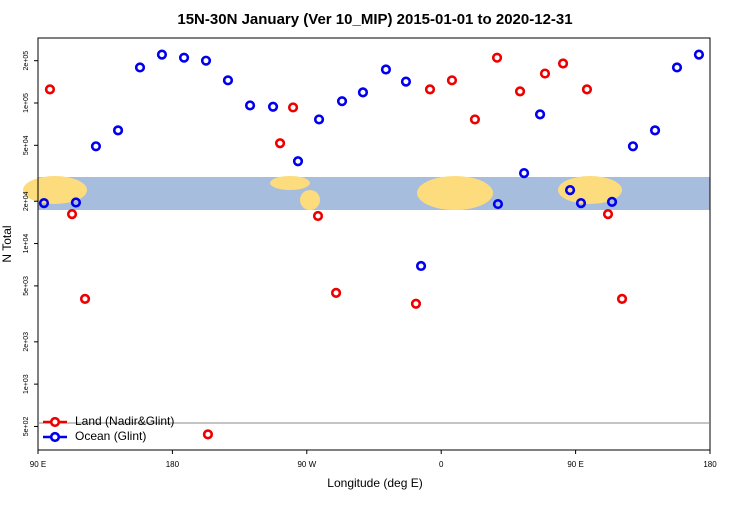 Image resolution: width=750 pixels, height=505 pixels. What do you see at coordinates (441, 464) in the screenshot?
I see `x-tick-label: 0` at bounding box center [441, 464].